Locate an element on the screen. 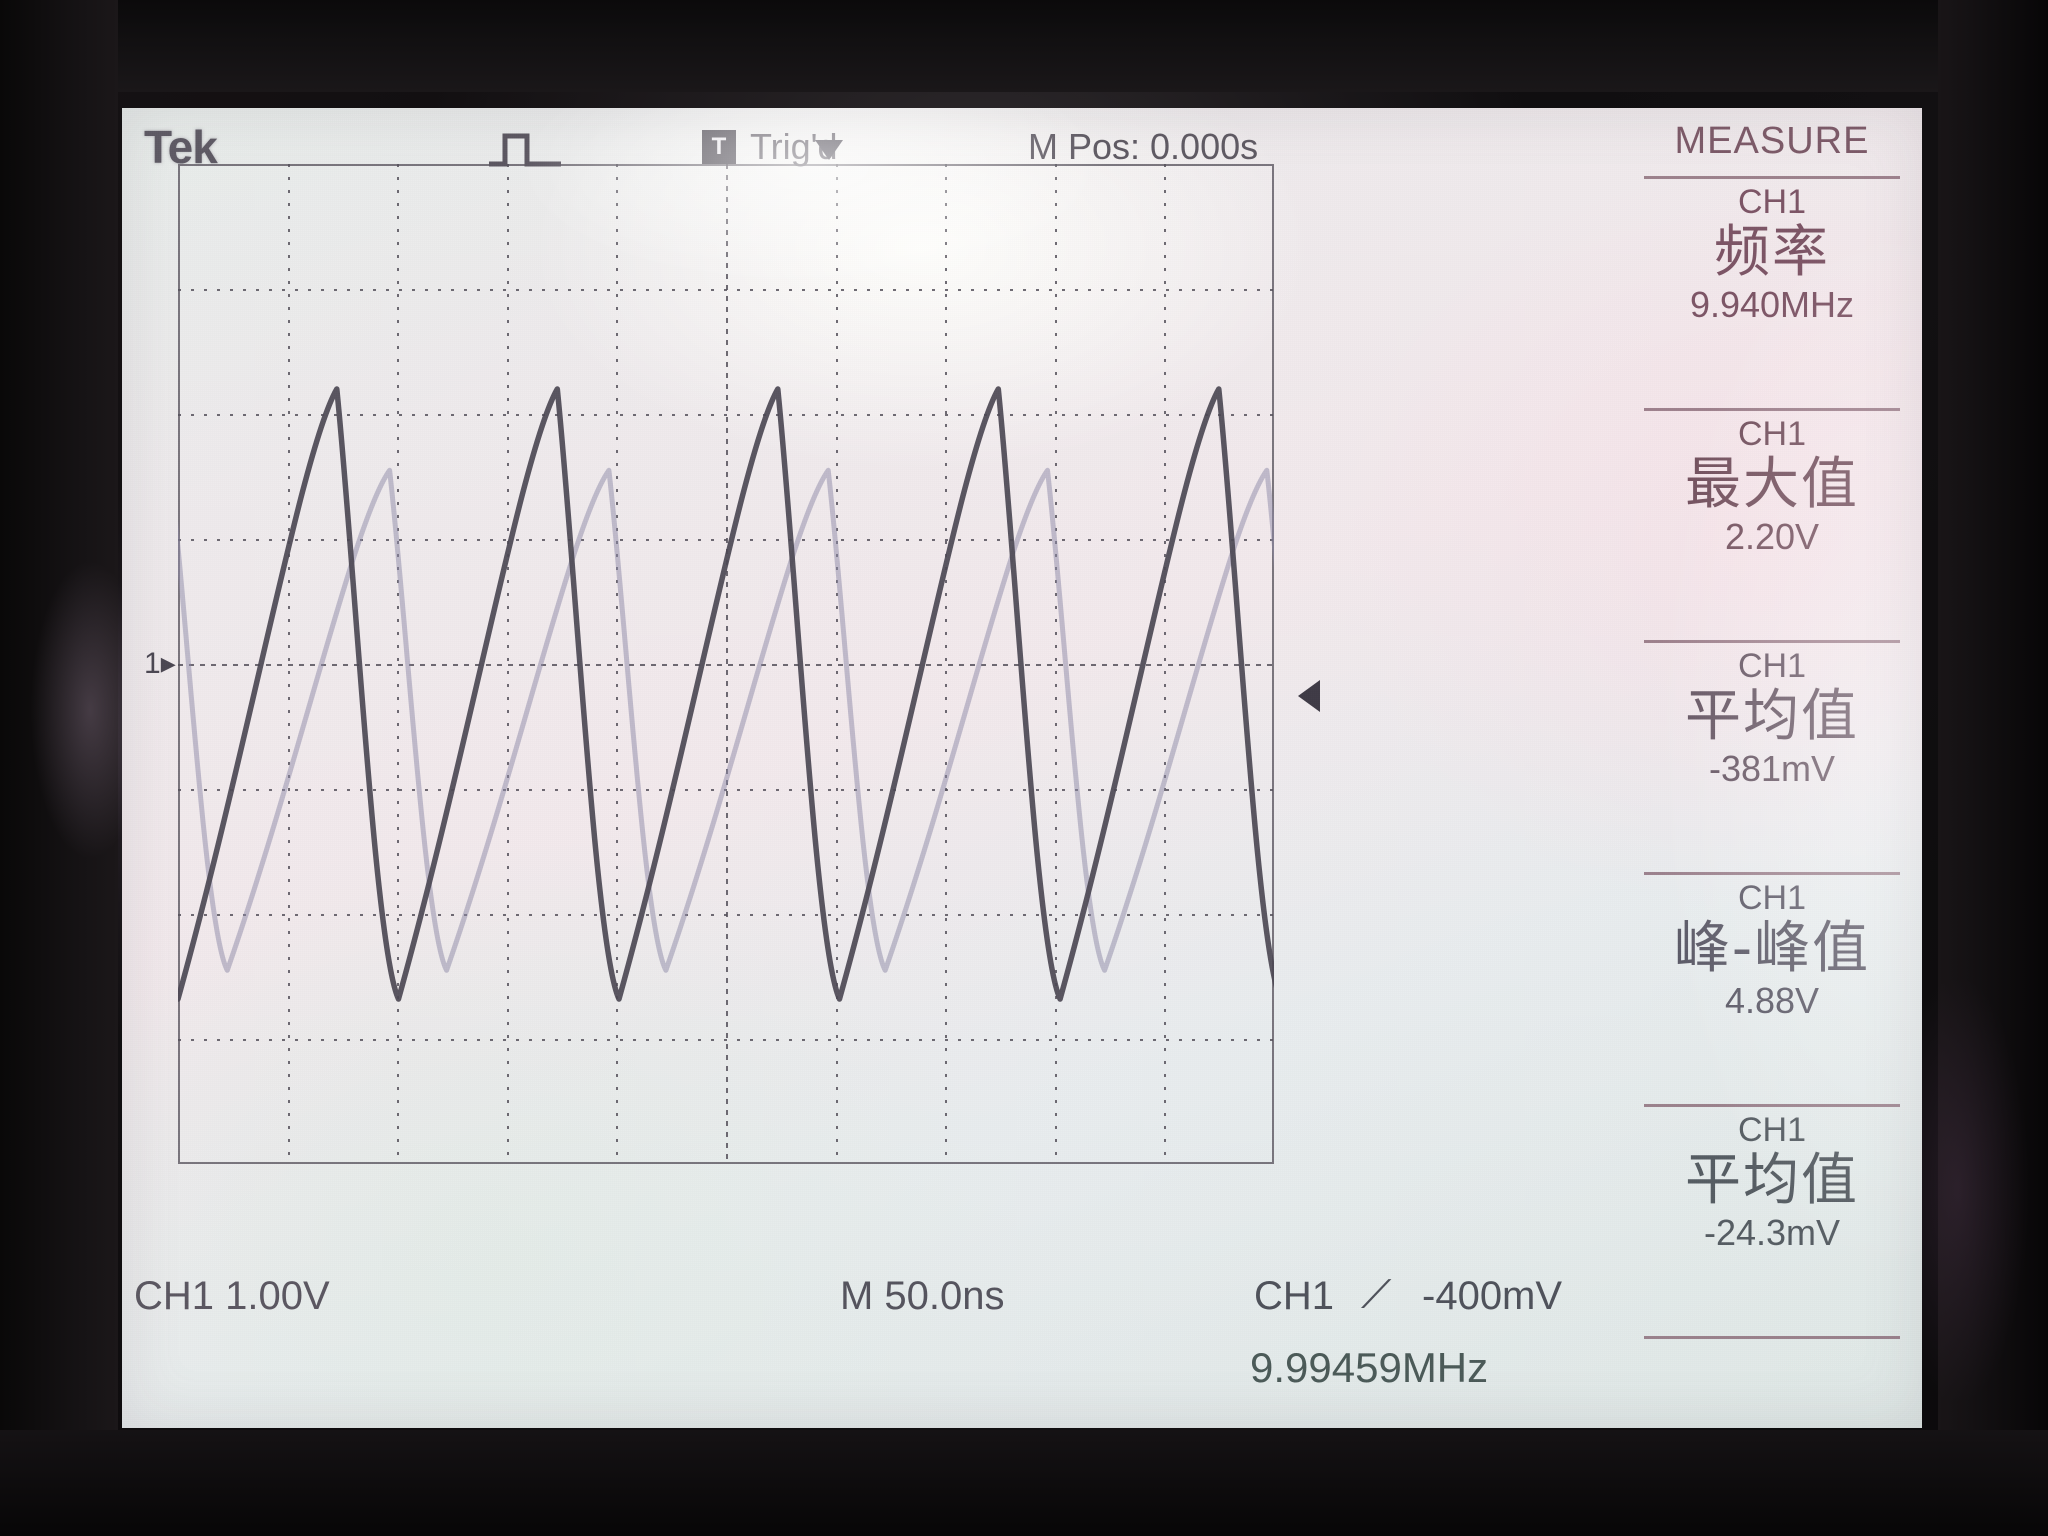 The image size is (2048, 1536). measure-item: CH1 频率 9.940MHz is located at coordinates (1772, 254).